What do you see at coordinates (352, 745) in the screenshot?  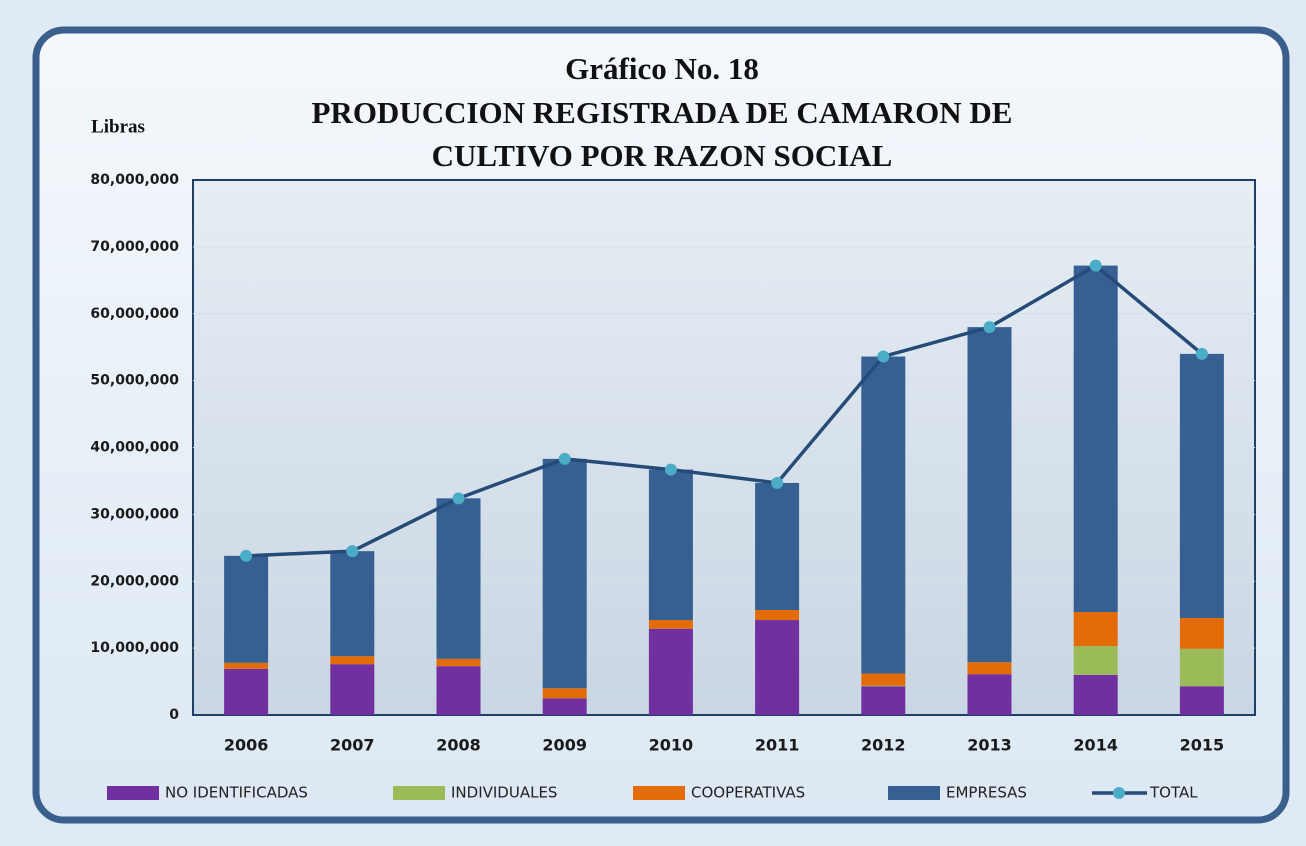 I see `x-tick-label: 2007` at bounding box center [352, 745].